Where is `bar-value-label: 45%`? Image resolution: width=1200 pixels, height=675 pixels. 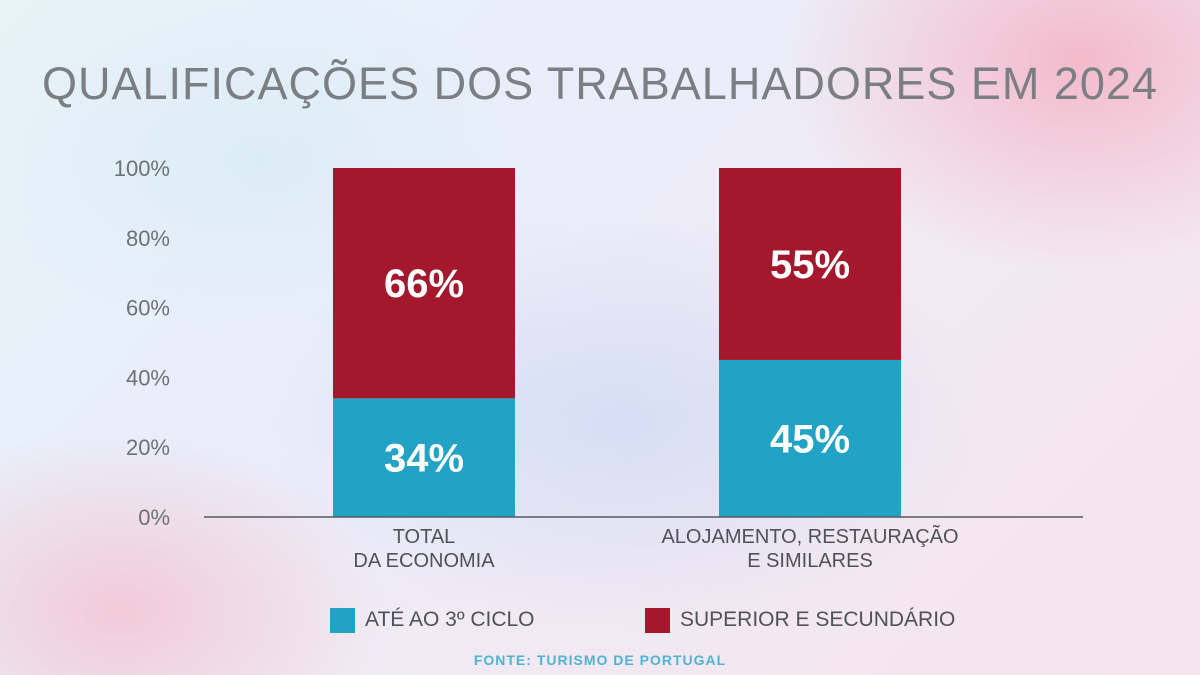
bar-value-label: 45% is located at coordinates (810, 439).